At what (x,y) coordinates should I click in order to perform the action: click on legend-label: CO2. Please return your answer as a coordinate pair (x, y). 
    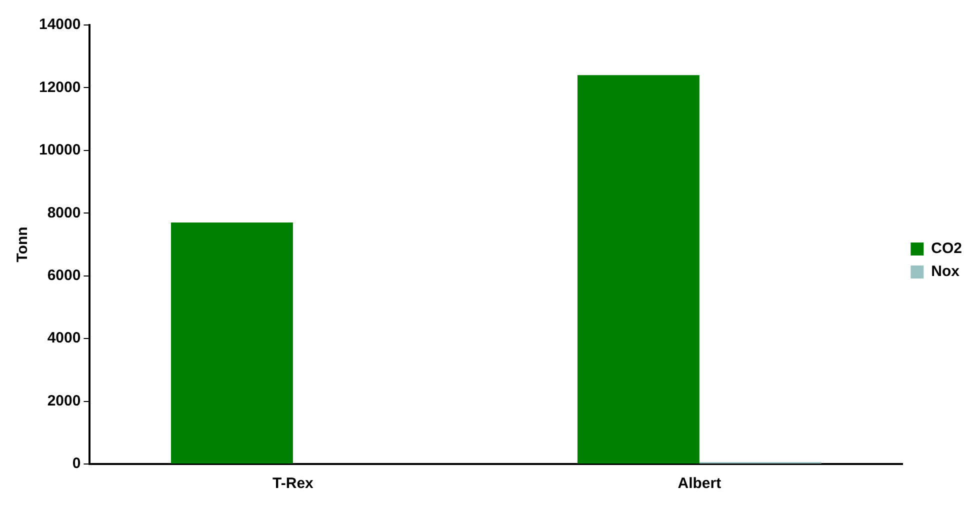
    Looking at the image, I should click on (946, 249).